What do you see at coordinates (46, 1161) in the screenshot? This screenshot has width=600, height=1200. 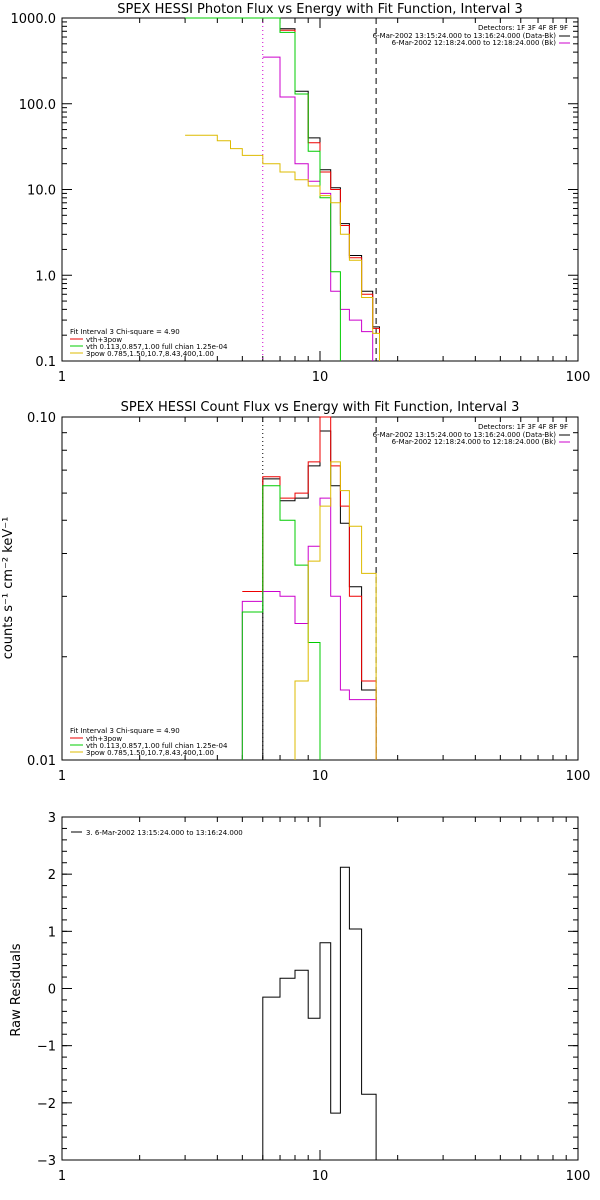 I see `residuals-y-tick-label: −3` at bounding box center [46, 1161].